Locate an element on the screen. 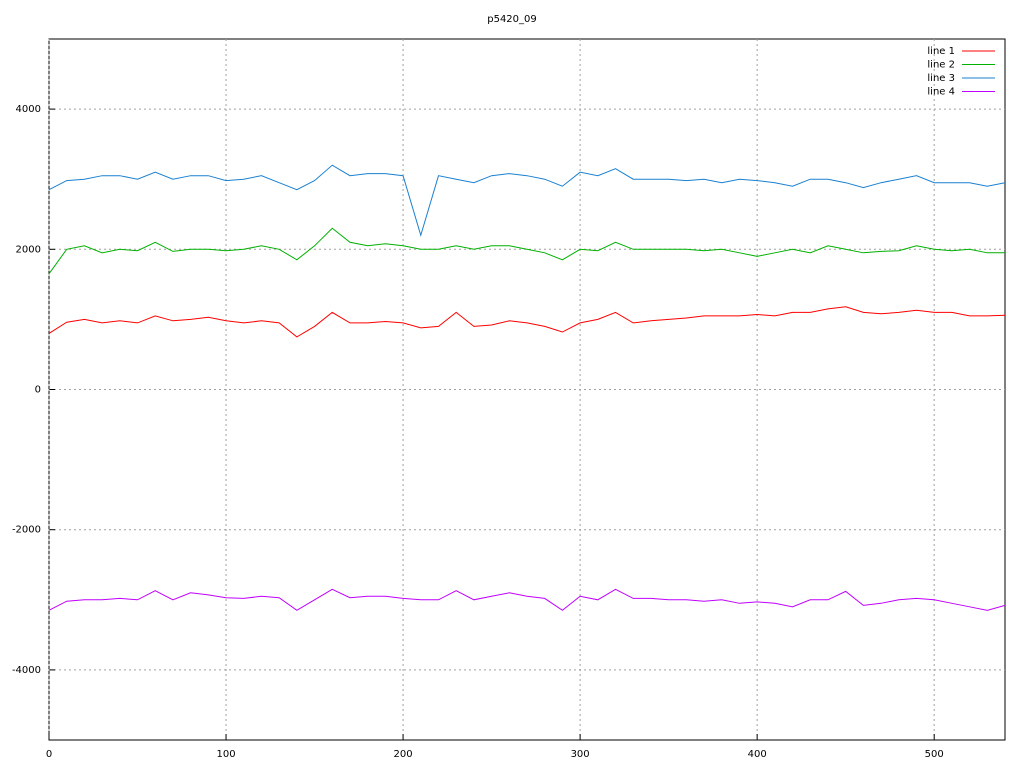 The height and width of the screenshot is (772, 1024). legend-label: line 3 is located at coordinates (941, 78).